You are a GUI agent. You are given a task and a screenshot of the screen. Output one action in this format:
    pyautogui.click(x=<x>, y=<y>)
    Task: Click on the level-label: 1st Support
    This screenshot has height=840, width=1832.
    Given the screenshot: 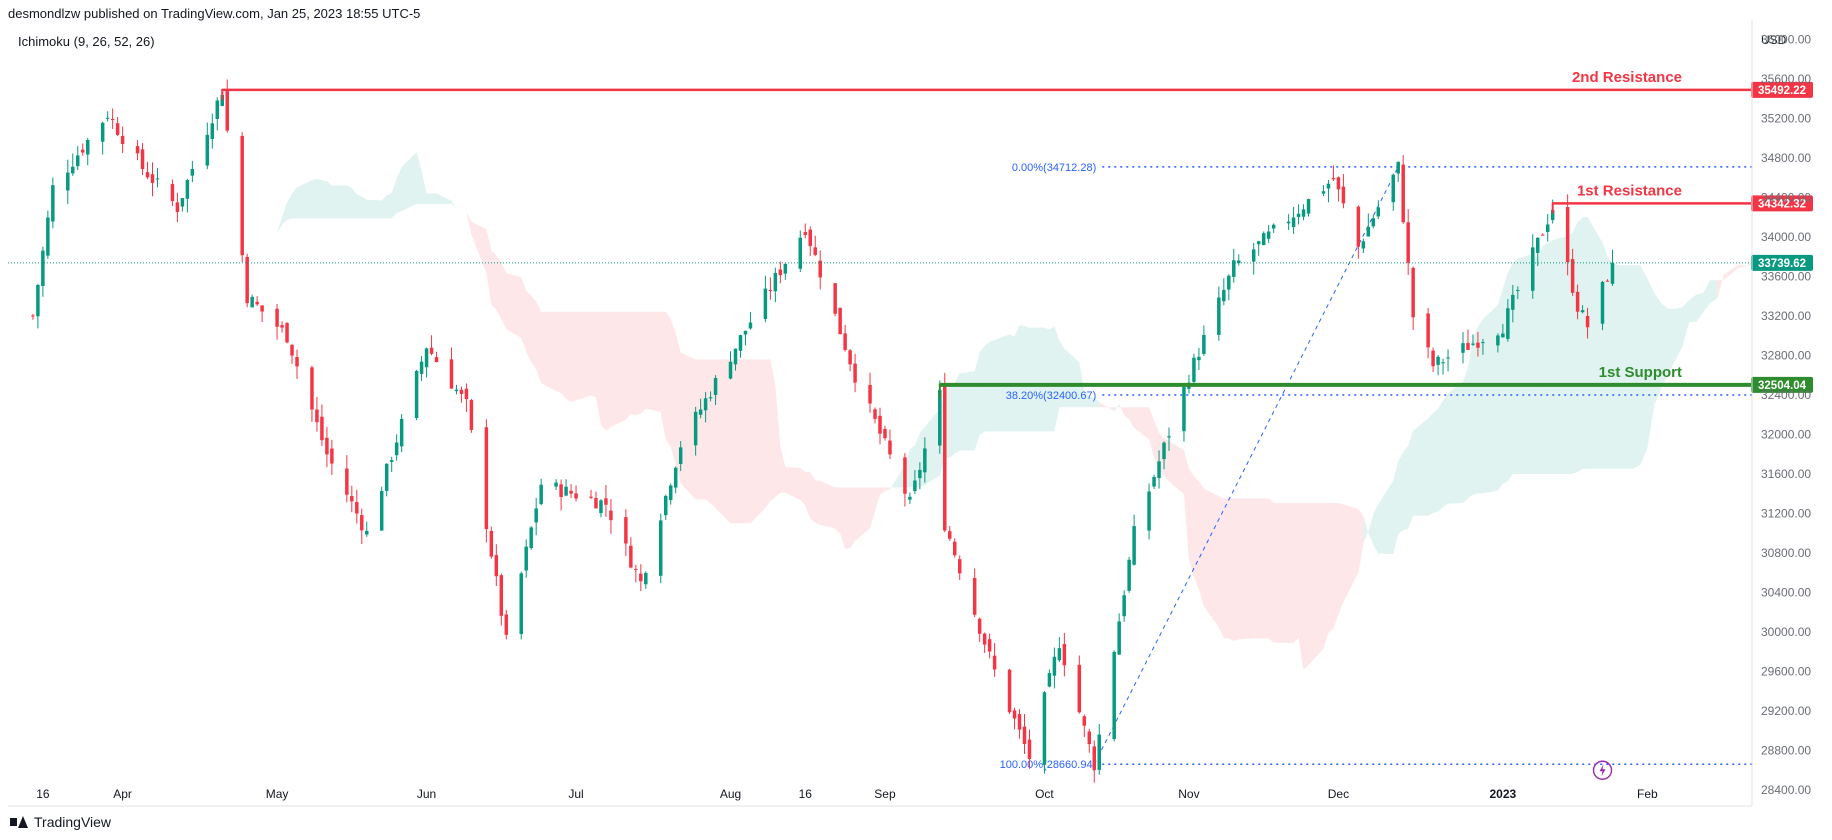 What is the action you would take?
    pyautogui.click(x=1640, y=372)
    